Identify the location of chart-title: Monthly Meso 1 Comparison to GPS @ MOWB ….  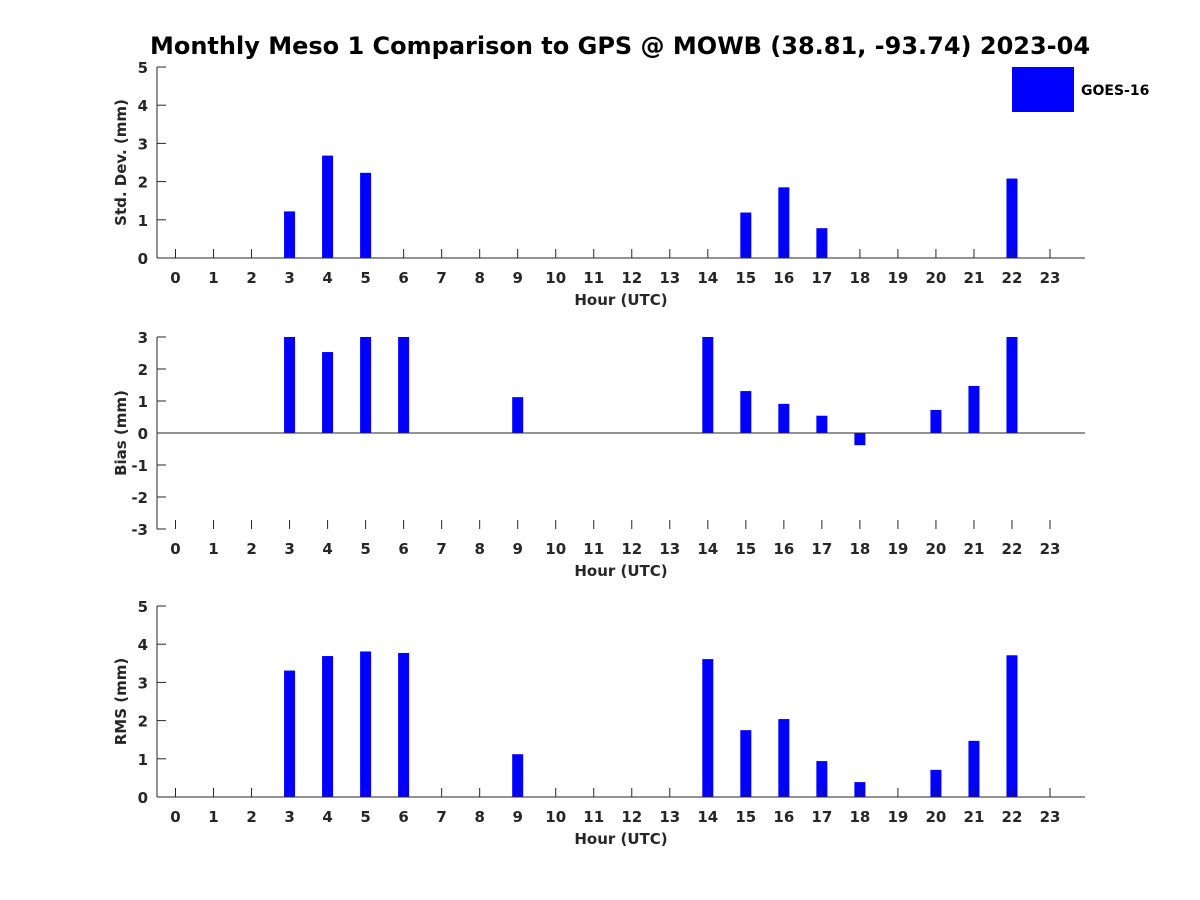
(620, 46).